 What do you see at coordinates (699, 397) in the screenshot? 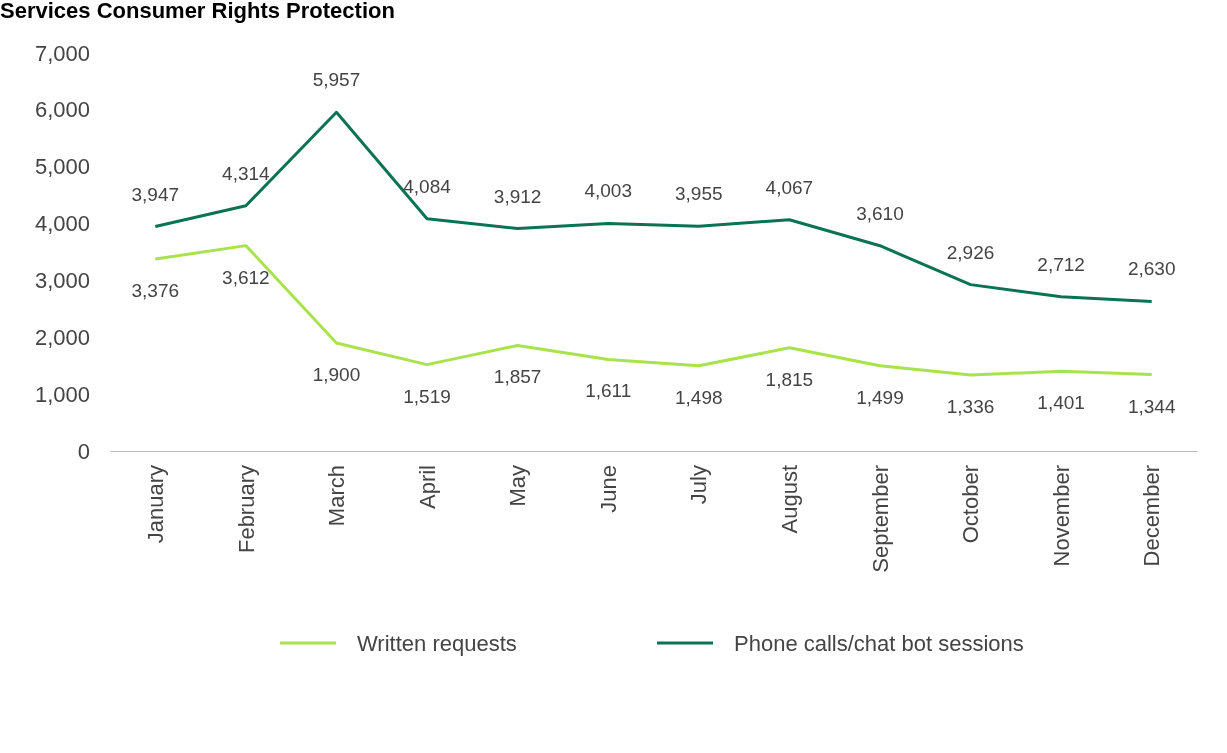
I see `data-label: 1,498` at bounding box center [699, 397].